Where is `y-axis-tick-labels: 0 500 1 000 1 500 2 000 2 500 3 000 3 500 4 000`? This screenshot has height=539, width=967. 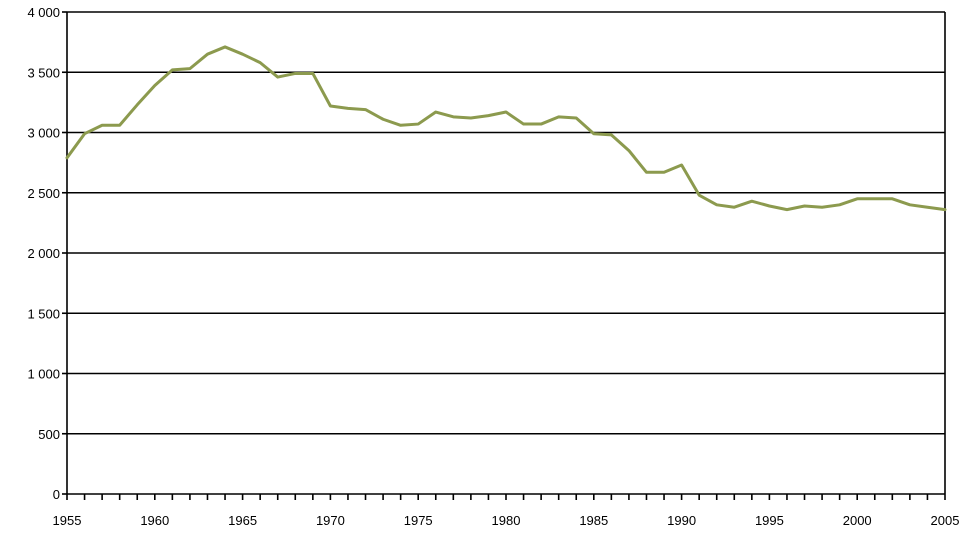
y-axis-tick-labels: 0 500 1 000 1 500 2 000 2 500 3 000 3 500 4 000 is located at coordinates (43, 253).